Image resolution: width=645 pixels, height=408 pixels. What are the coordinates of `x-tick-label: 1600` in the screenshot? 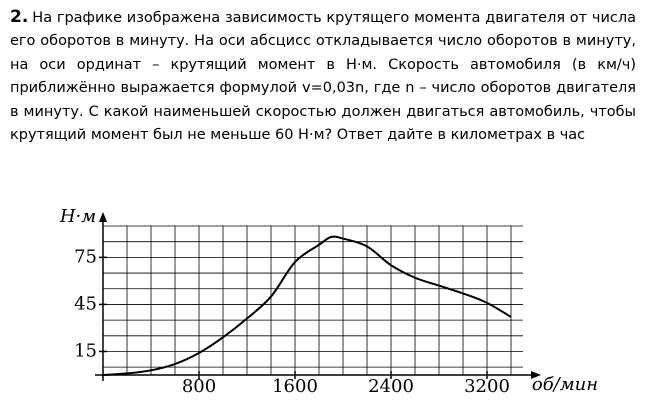 It's located at (295, 386).